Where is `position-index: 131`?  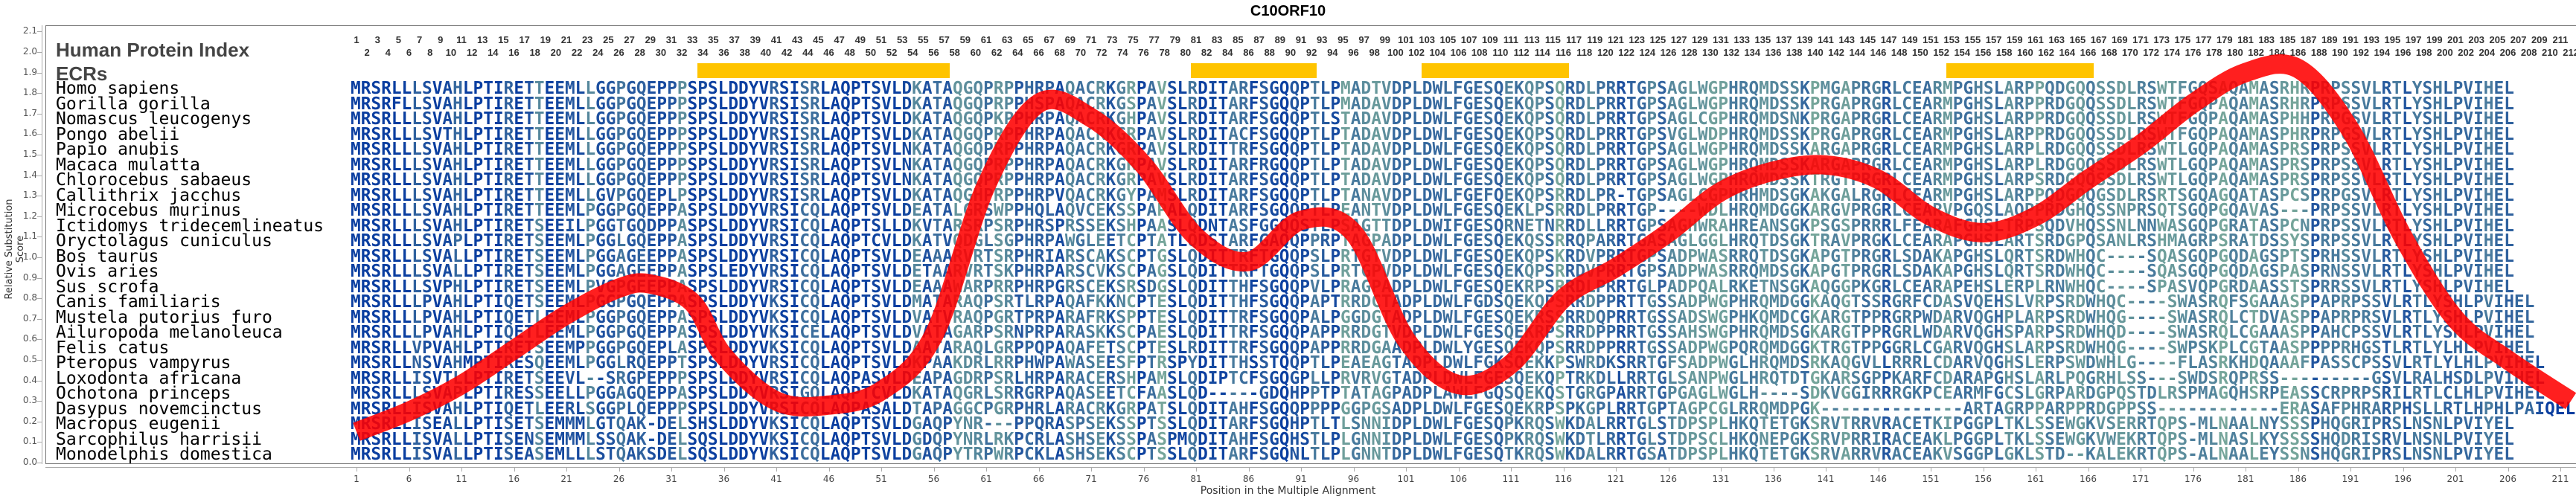
position-index: 131 is located at coordinates (1721, 39).